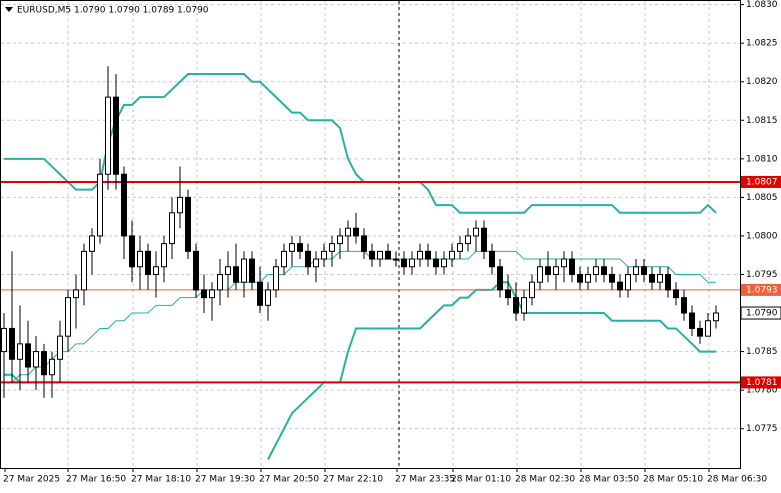 Image resolution: width=781 pixels, height=493 pixels. What do you see at coordinates (9, 9) in the screenshot?
I see `menu-arrow` at bounding box center [9, 9].